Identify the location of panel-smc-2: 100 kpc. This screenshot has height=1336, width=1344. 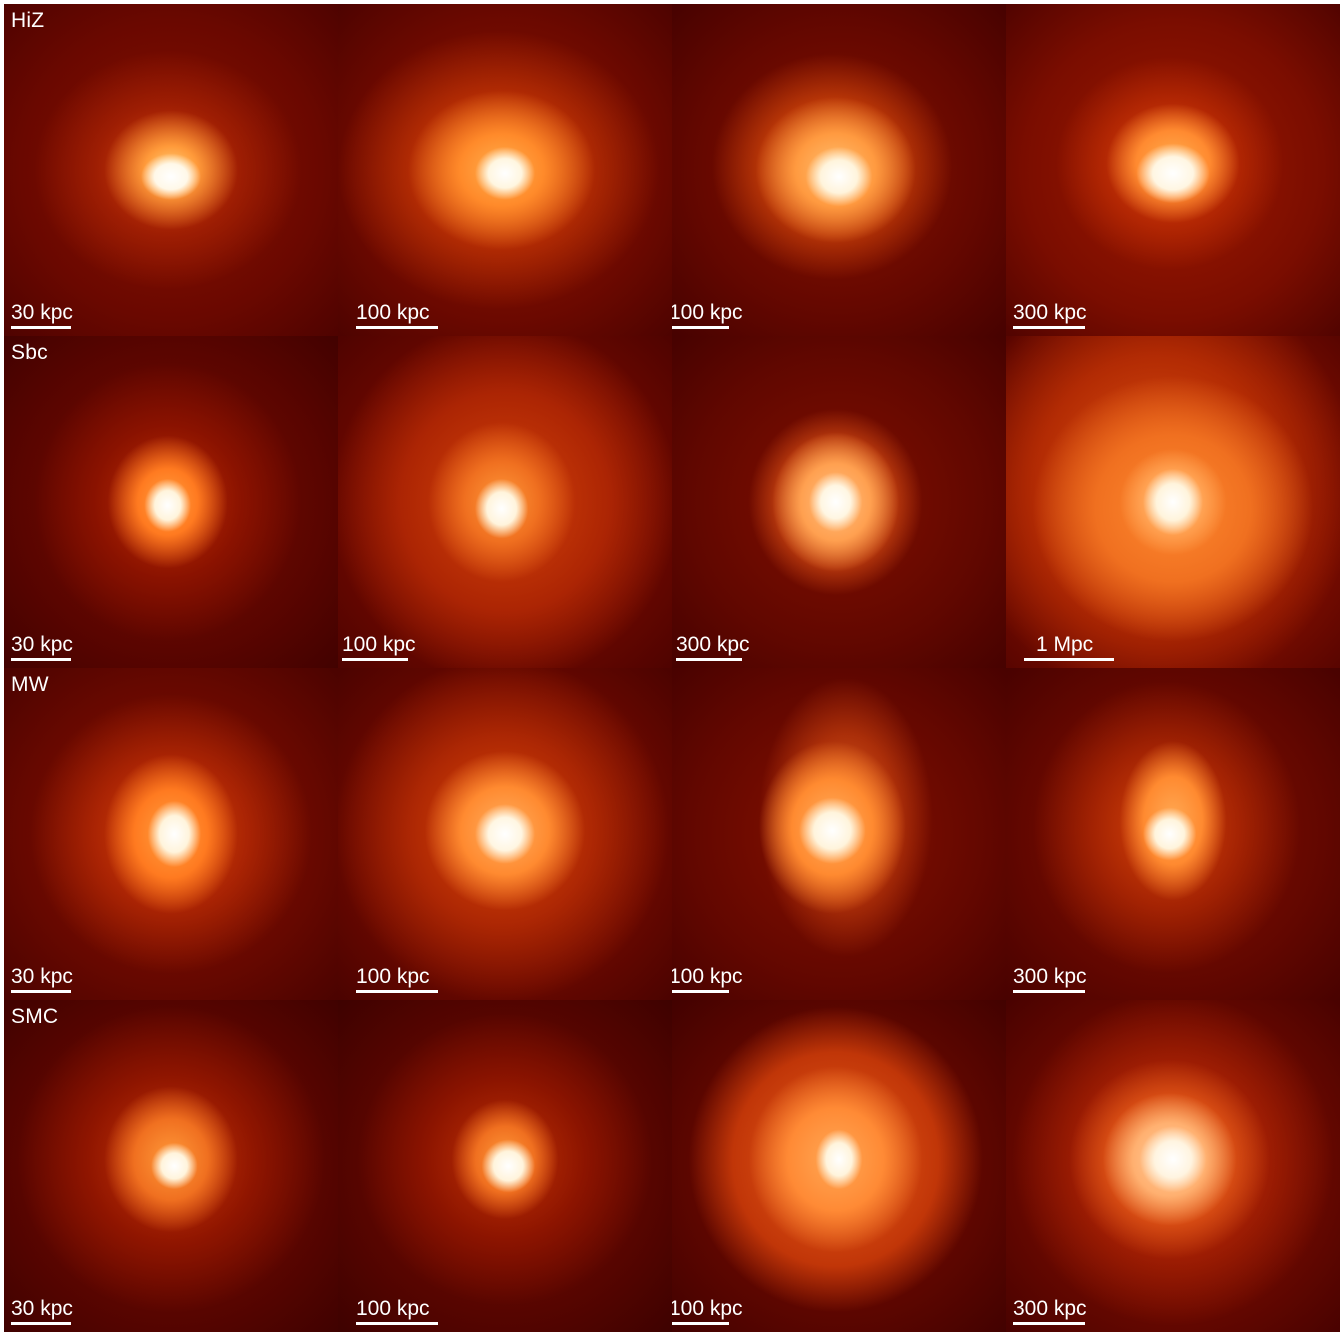
(505, 1166).